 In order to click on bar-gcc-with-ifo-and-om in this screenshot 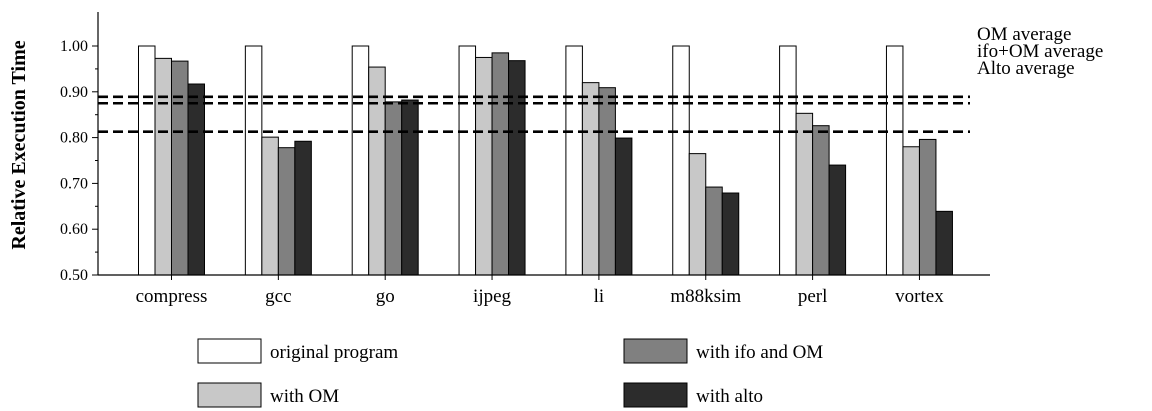, I will do `click(286, 211)`.